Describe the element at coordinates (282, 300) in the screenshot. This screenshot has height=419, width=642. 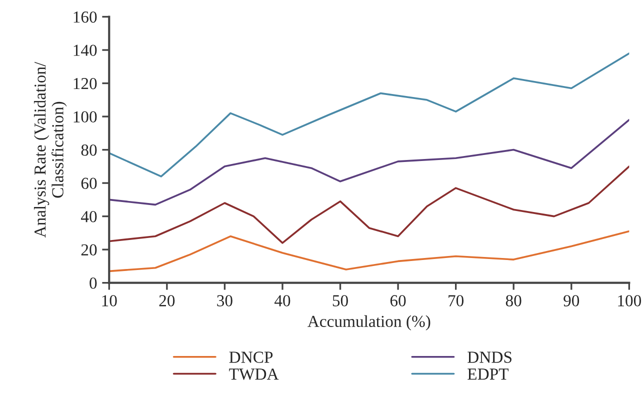
I see `x-tick-label: 40` at that location.